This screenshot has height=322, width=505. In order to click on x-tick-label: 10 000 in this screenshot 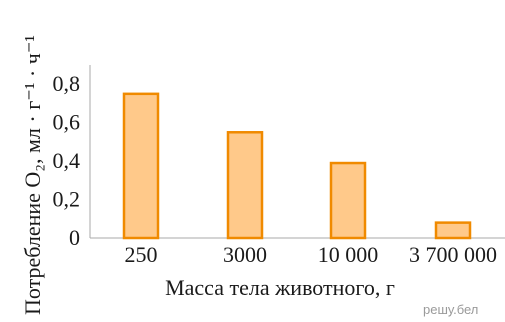, I will do `click(348, 254)`.